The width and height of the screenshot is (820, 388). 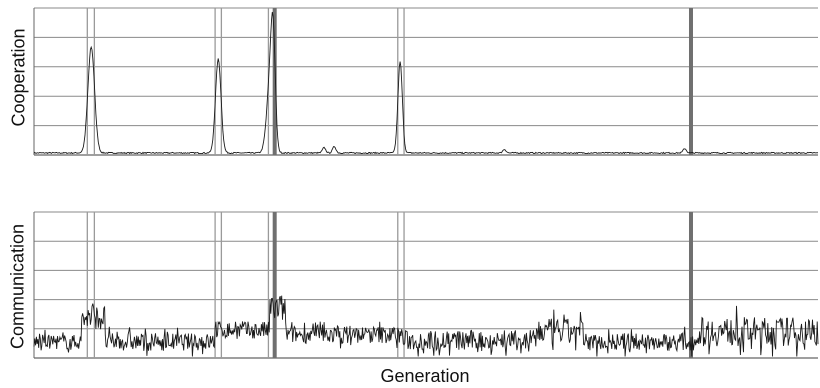 What do you see at coordinates (18, 77) in the screenshot?
I see `cooperation-axis-label: Cooperation` at bounding box center [18, 77].